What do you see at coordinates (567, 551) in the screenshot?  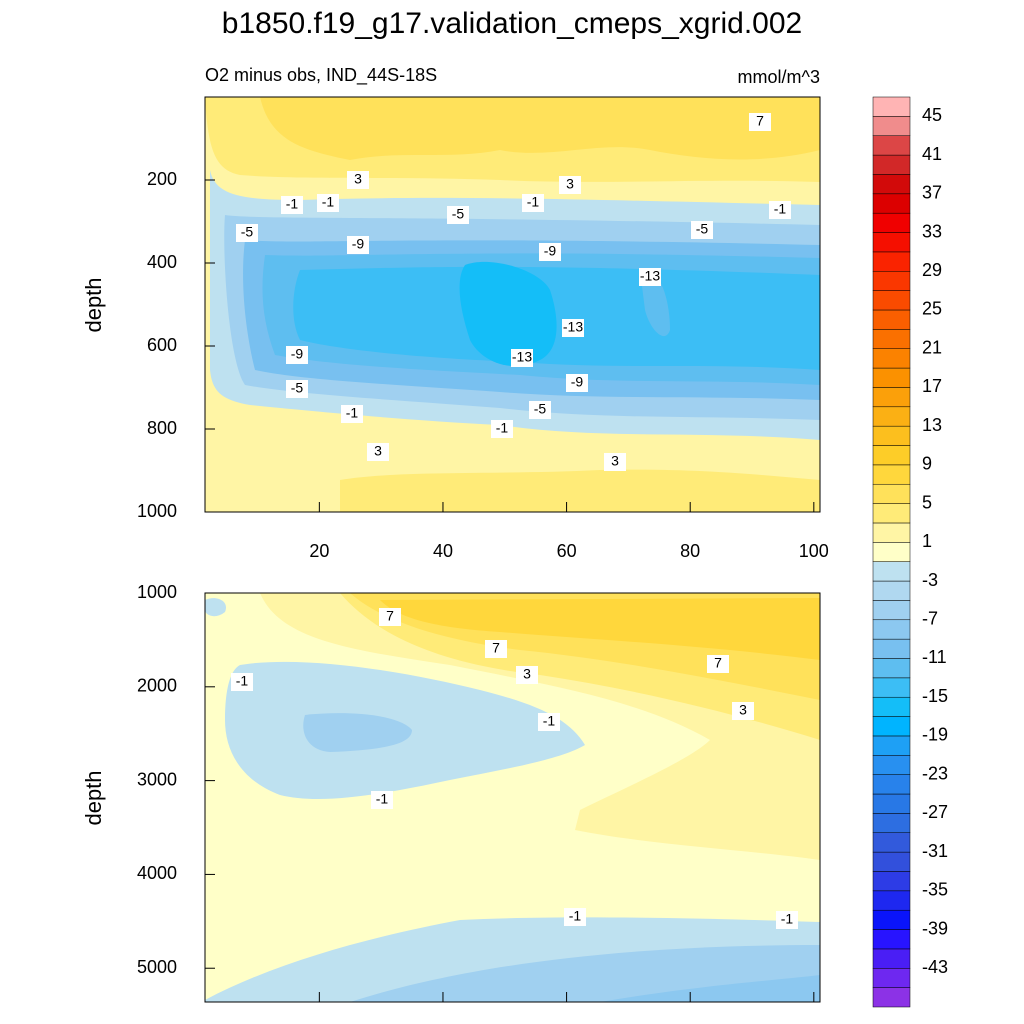 I see `x-tick-label: 60` at bounding box center [567, 551].